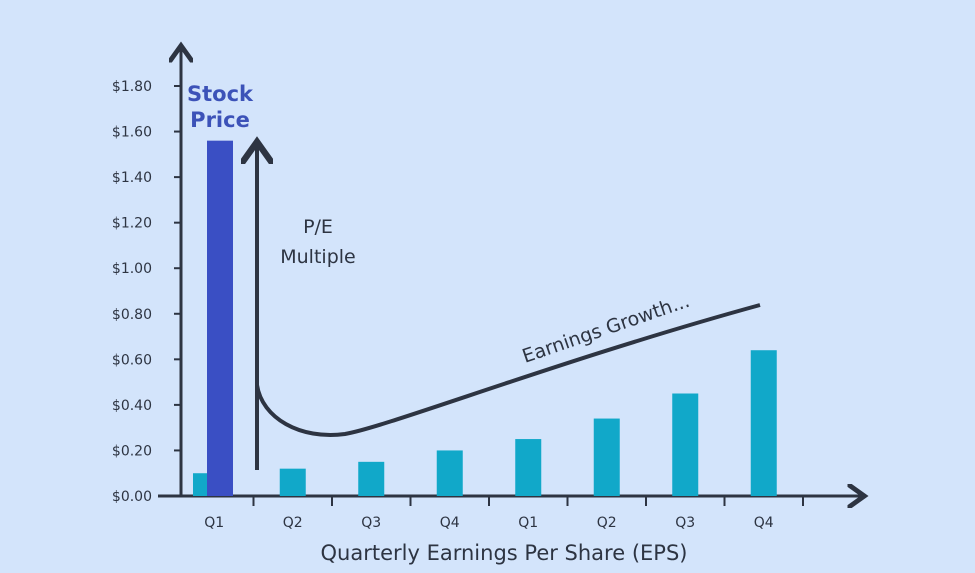 Image resolution: width=975 pixels, height=573 pixels. What do you see at coordinates (132, 406) in the screenshot?
I see `y-tick-label: $0.40` at bounding box center [132, 406].